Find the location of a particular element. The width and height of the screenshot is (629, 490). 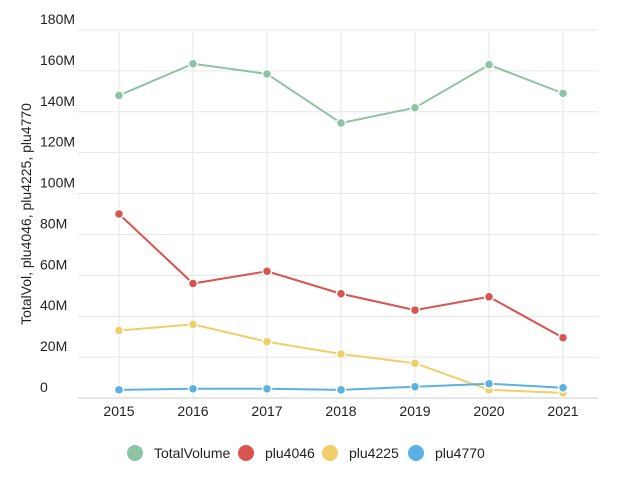

legend-item: plu4046 is located at coordinates (276, 453).